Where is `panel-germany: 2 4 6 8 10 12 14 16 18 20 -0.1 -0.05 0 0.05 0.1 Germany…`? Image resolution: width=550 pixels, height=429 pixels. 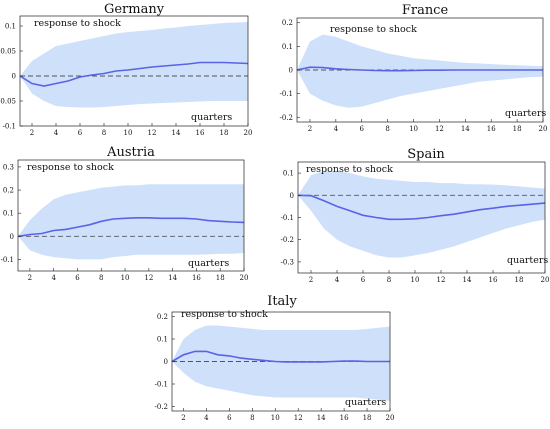
panel-germany: 2 4 6 8 10 12 14 16 18 20 -0.1 -0.05 0 0.05 0.1 Germany… is located at coordinates (126, 69).